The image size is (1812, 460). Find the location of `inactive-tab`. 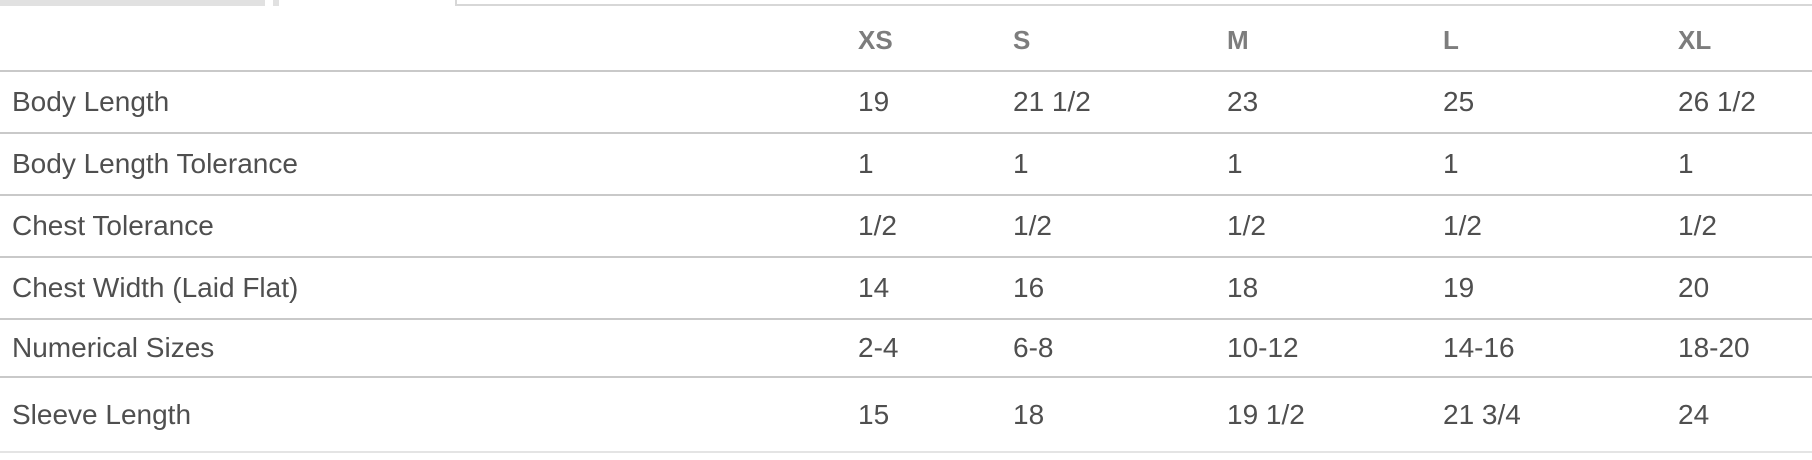

inactive-tab is located at coordinates (132, 3).